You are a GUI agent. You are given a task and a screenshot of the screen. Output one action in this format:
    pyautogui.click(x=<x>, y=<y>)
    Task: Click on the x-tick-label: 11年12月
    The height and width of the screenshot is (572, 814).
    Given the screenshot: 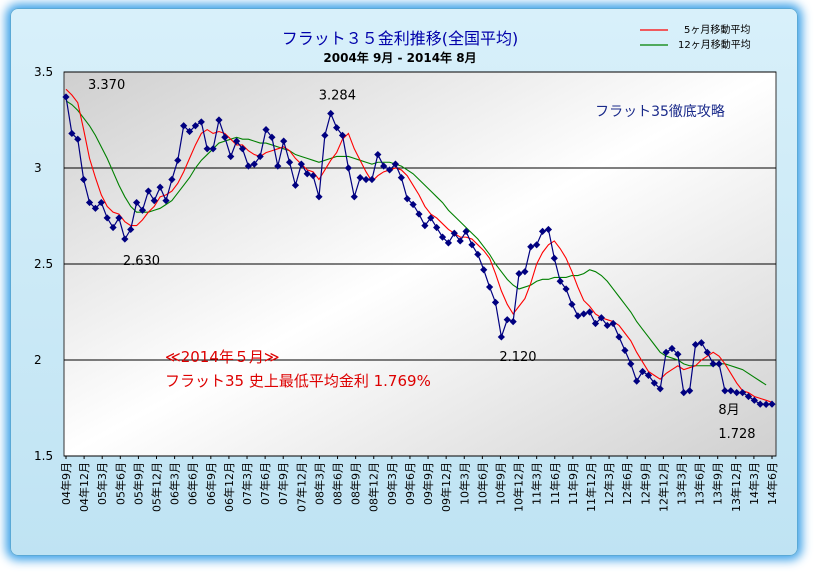 What is the action you would take?
    pyautogui.click(x=591, y=487)
    